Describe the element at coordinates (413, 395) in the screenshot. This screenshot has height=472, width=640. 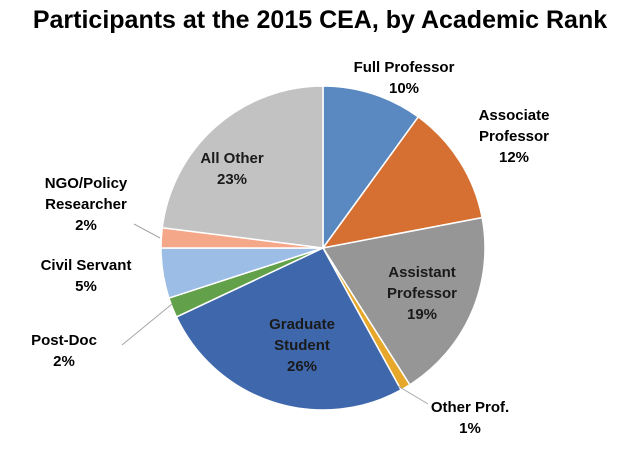
I see `leader-line-other-prof` at that location.